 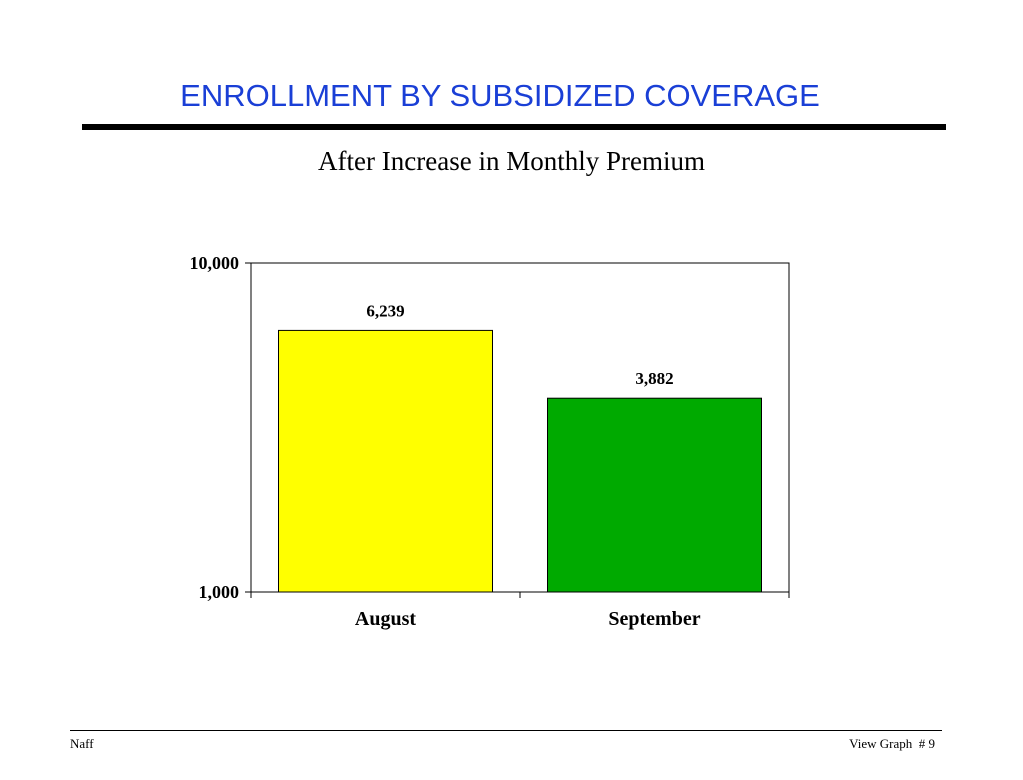 What do you see at coordinates (385, 619) in the screenshot?
I see `x-tick-label: August` at bounding box center [385, 619].